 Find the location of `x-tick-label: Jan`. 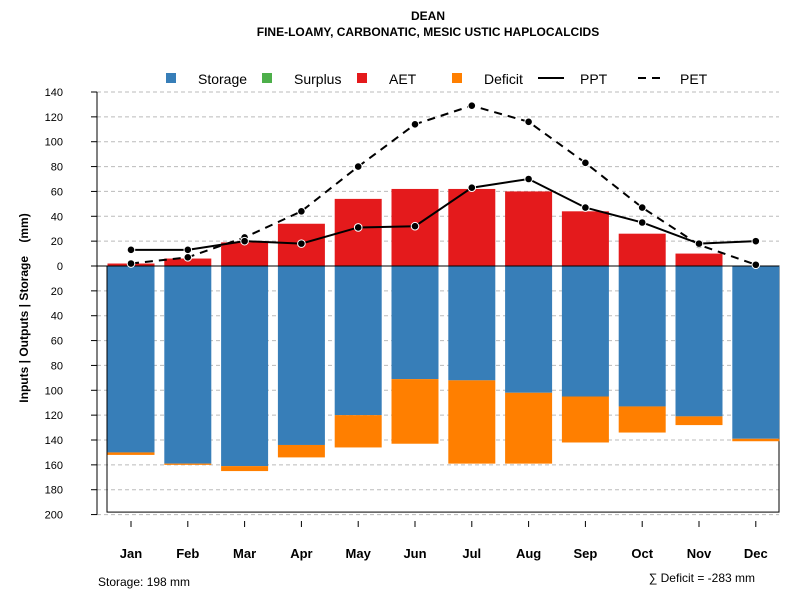

x-tick-label: Jan is located at coordinates (131, 553).